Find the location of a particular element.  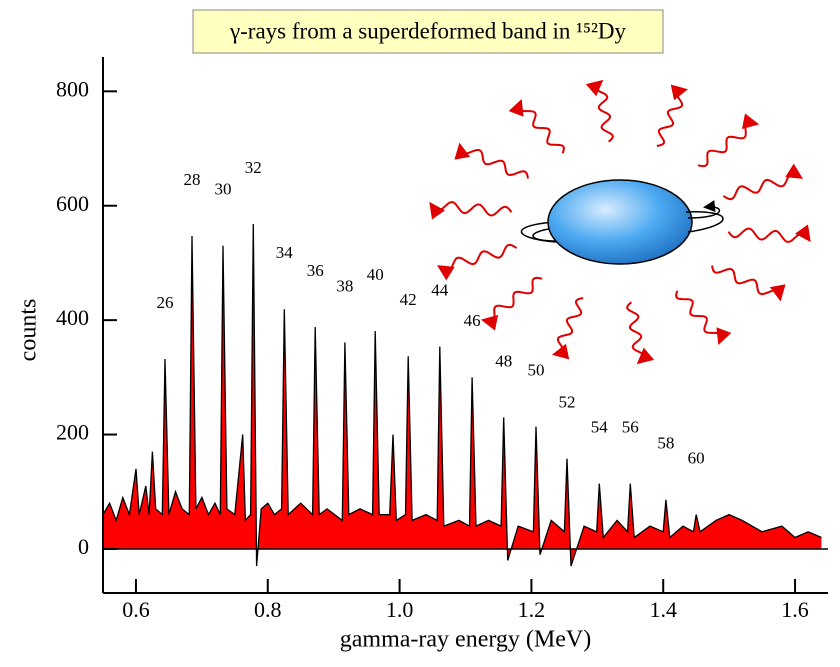

nucleus is located at coordinates (620, 222).